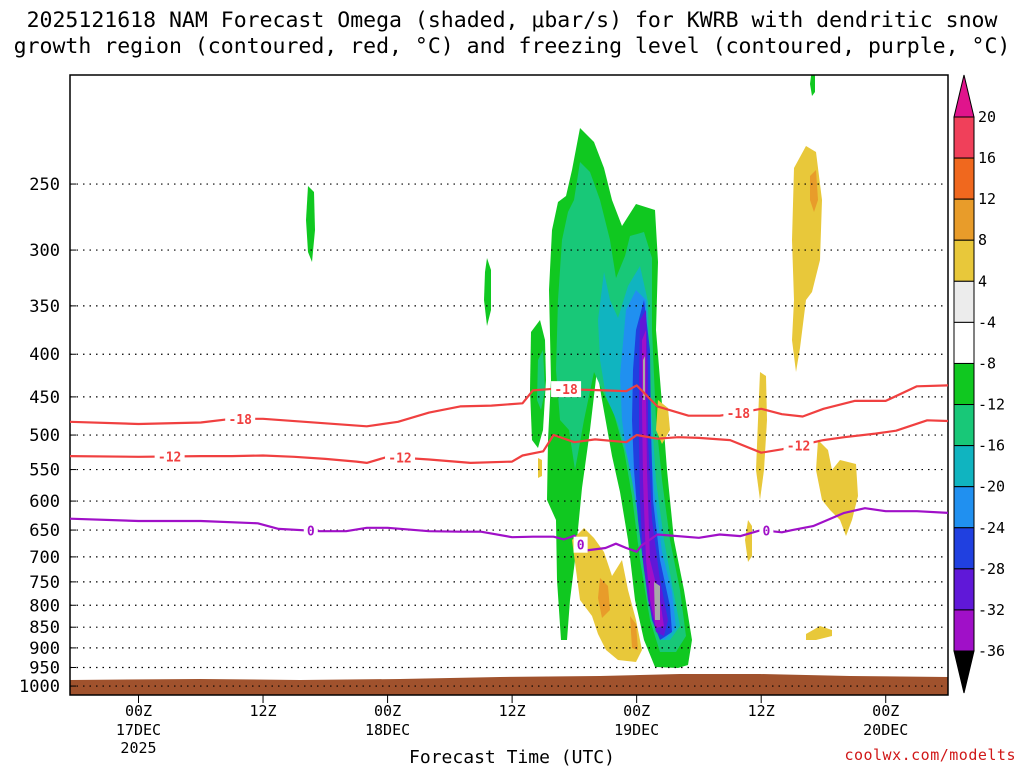  I want to click on x-tick-date: 17DEC, so click(138, 730).